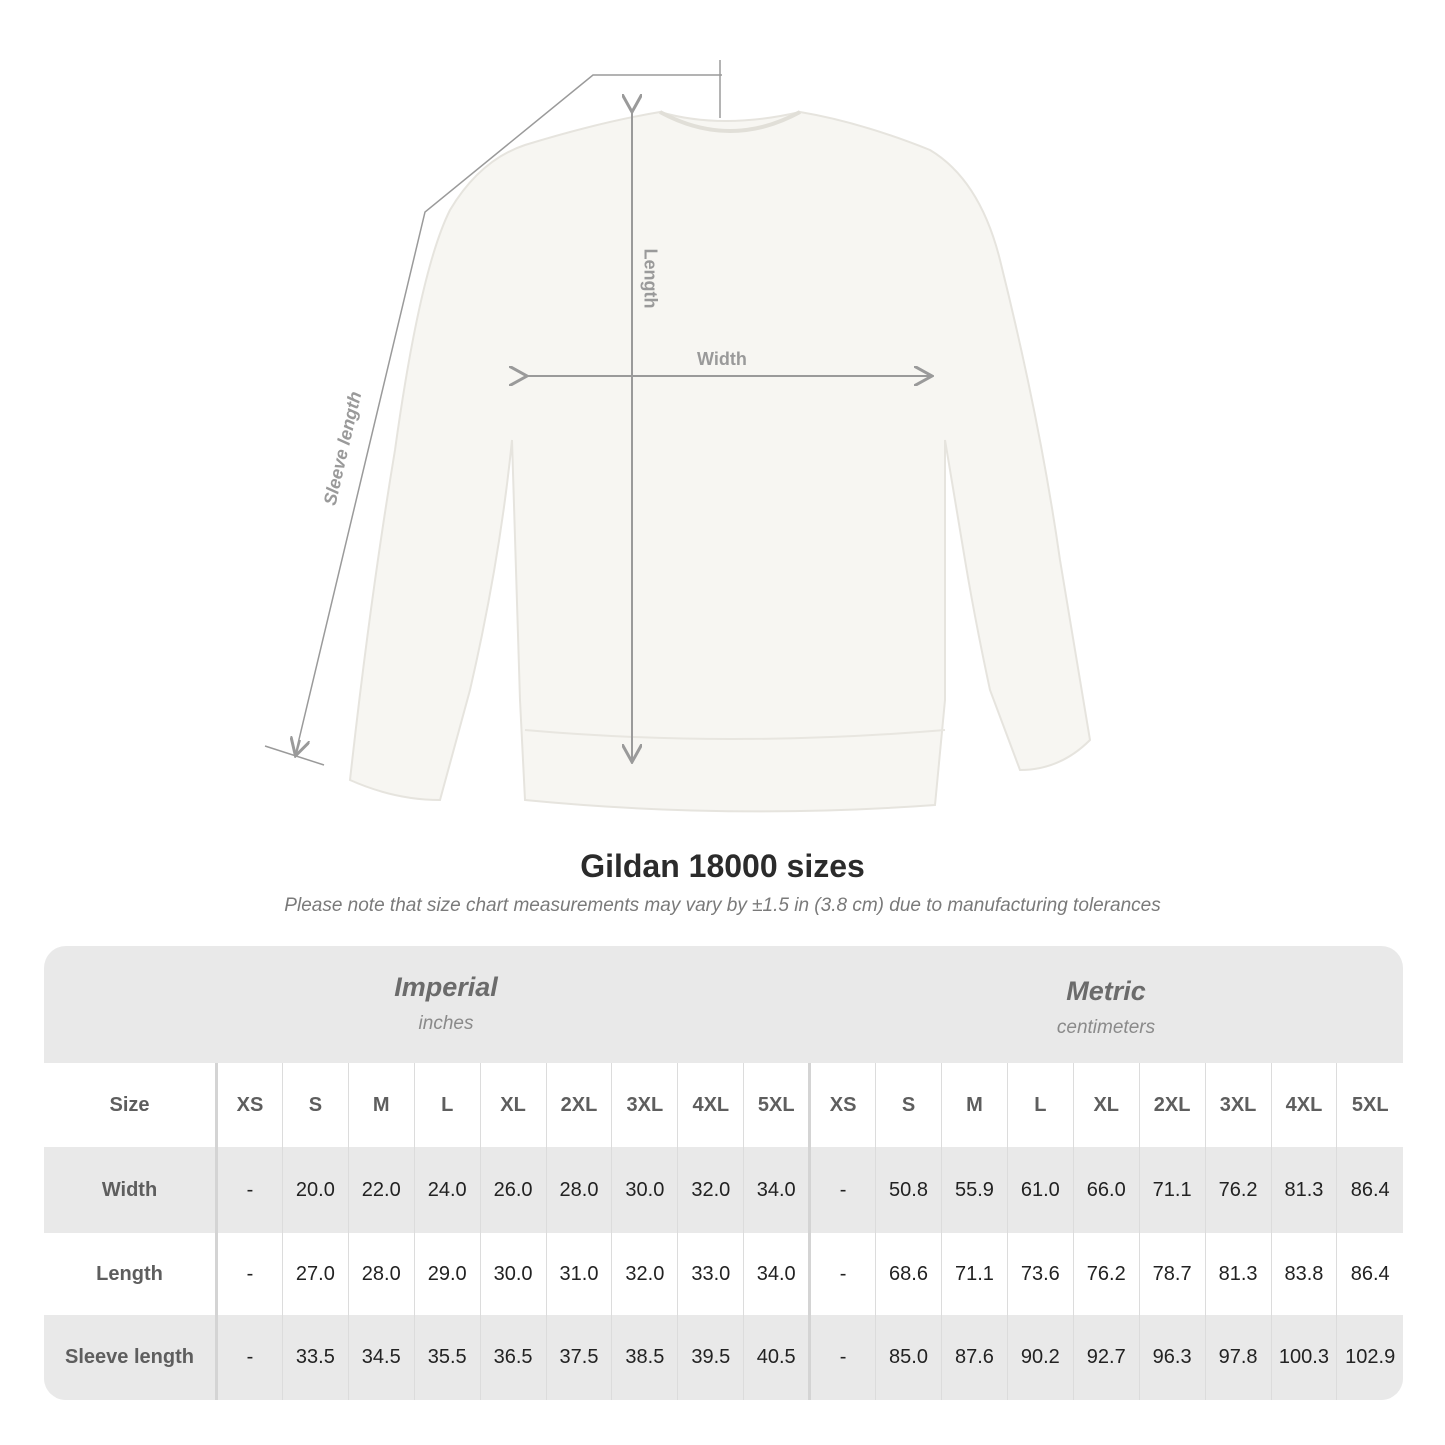 This screenshot has height=1445, width=1445. I want to click on sleeve-guide-line, so click(508, 413).